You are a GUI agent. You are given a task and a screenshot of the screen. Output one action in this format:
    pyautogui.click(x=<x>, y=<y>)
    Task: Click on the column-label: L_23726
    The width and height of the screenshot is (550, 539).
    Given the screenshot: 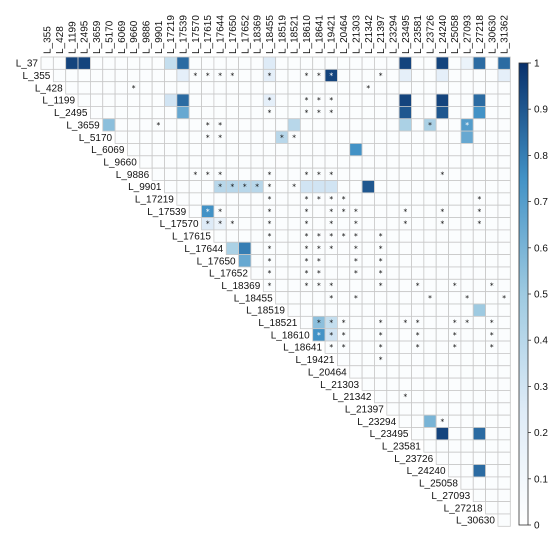 What is the action you would take?
    pyautogui.click(x=431, y=34)
    